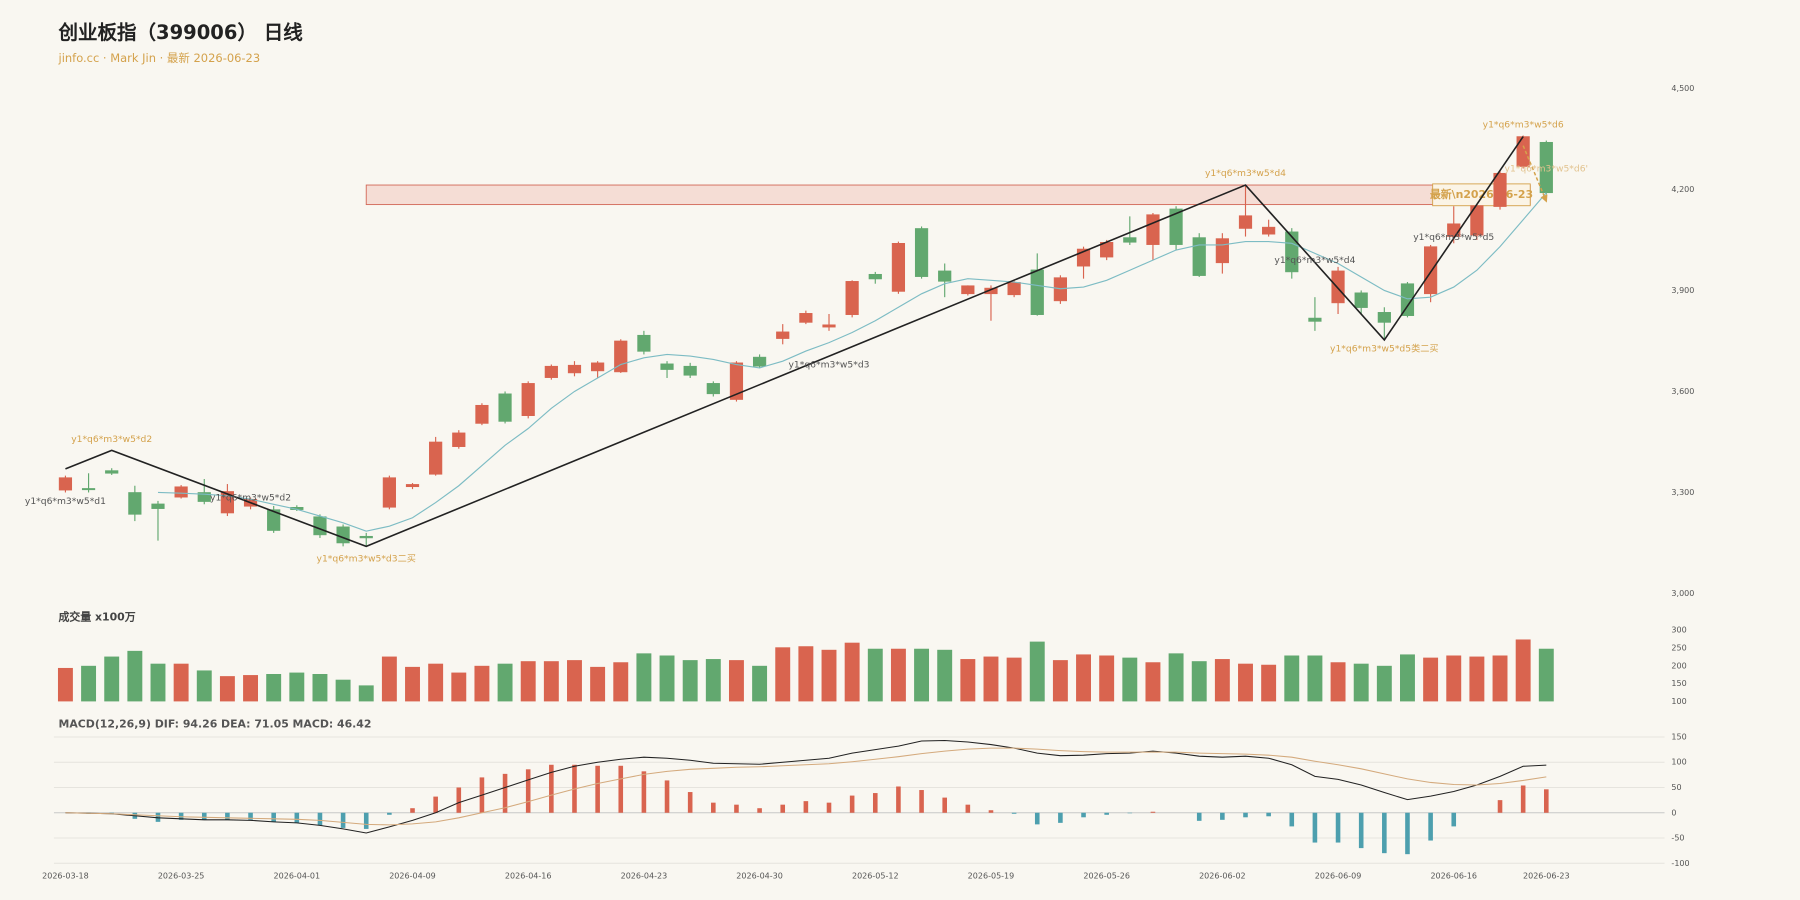 The width and height of the screenshot is (1800, 900). I want to click on y-tick-label: 4,200, so click(1682, 189).